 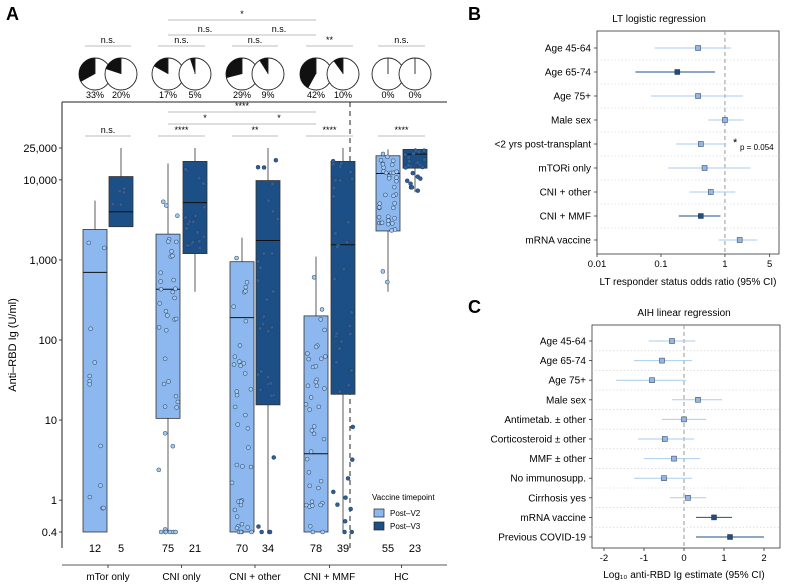 What do you see at coordinates (686, 436) in the screenshot?
I see `panel-c-frame` at bounding box center [686, 436].